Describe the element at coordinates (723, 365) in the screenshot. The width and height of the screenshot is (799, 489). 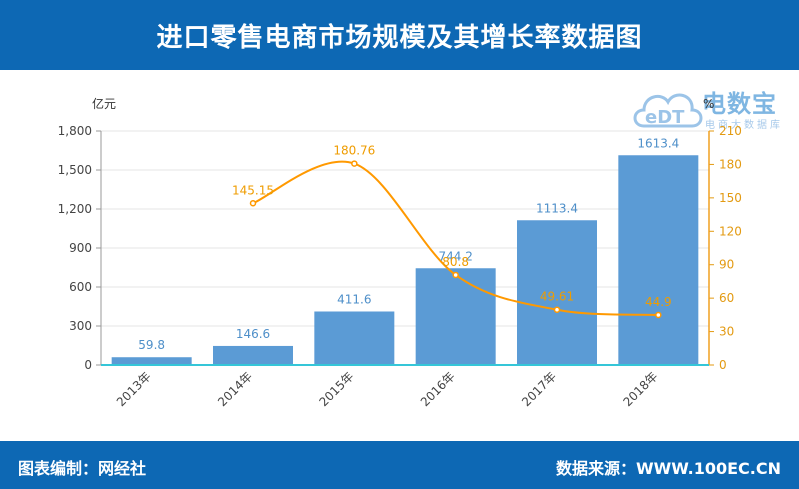
I see `right-axis-tick-label: 0` at that location.